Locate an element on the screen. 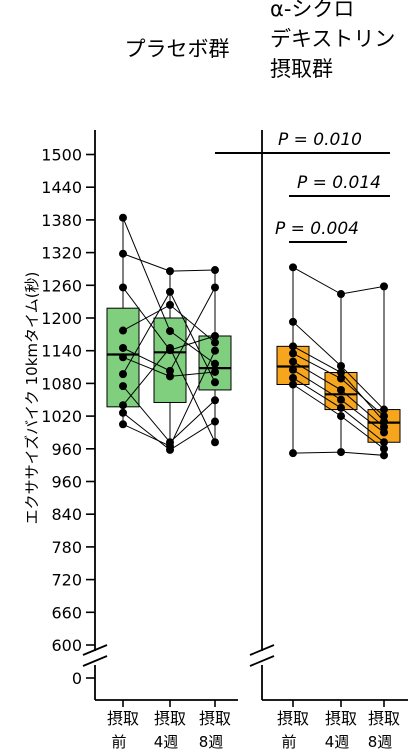 This screenshot has height=754, width=416. y-tick-label: 1380 is located at coordinates (61, 220).